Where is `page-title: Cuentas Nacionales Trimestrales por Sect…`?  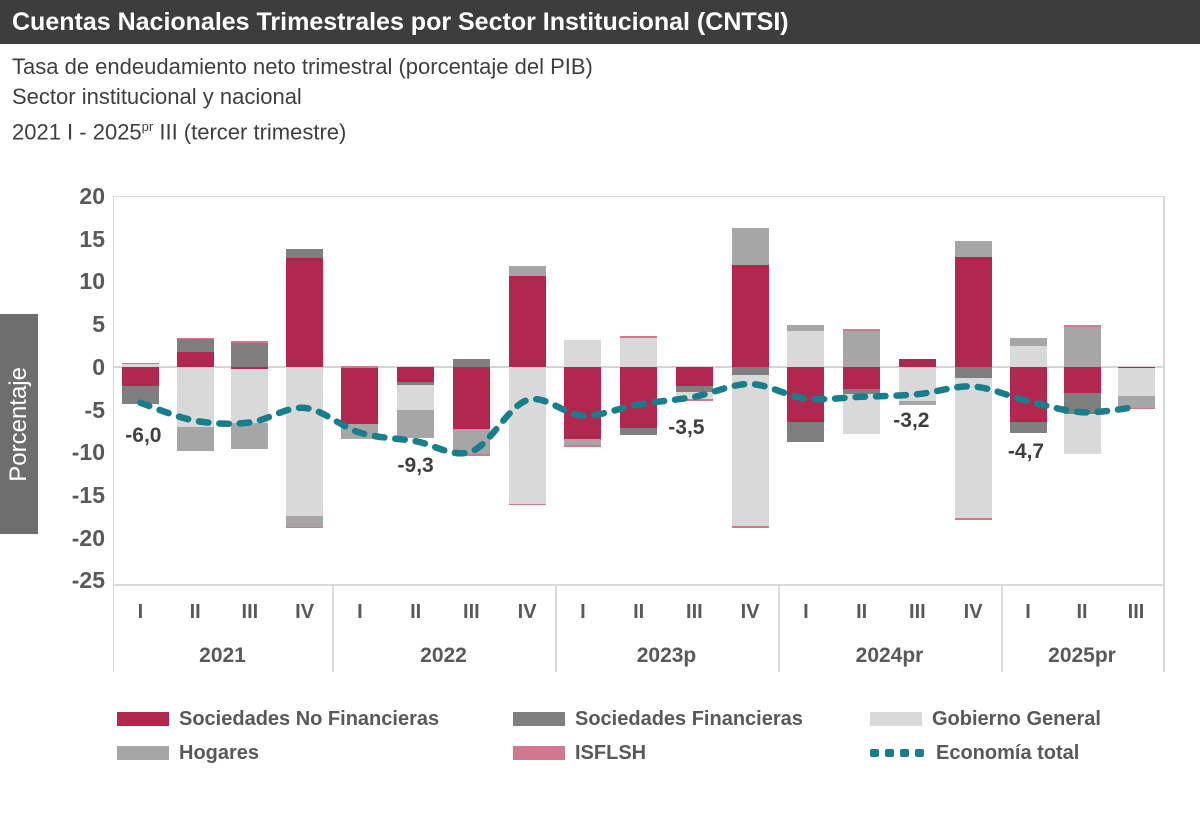 page-title: Cuentas Nacionales Trimestrales por Sect… is located at coordinates (400, 22).